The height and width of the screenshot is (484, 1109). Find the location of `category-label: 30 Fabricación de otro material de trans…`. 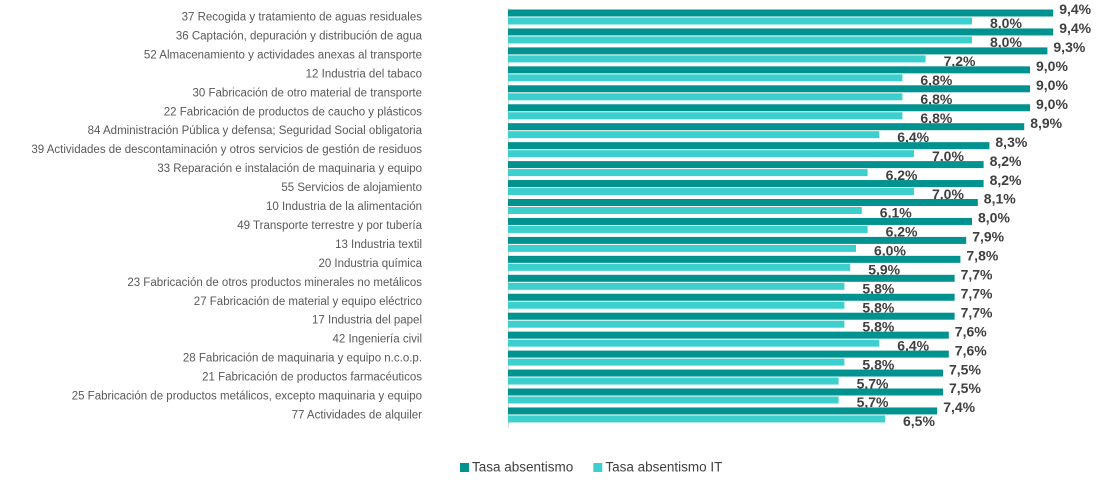

category-label: 30 Fabricación de otro material de trans… is located at coordinates (307, 93).